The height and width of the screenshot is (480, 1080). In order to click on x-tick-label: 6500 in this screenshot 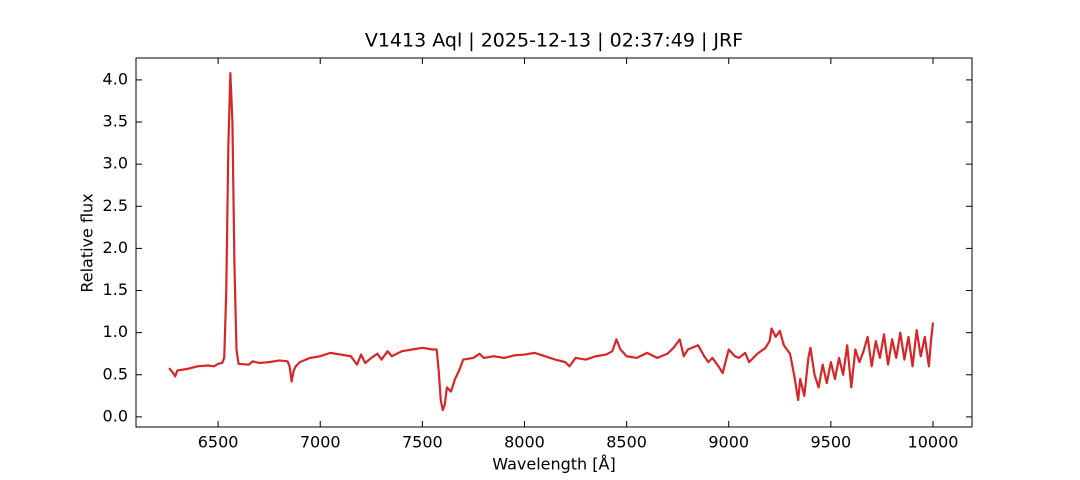, I will do `click(218, 442)`.